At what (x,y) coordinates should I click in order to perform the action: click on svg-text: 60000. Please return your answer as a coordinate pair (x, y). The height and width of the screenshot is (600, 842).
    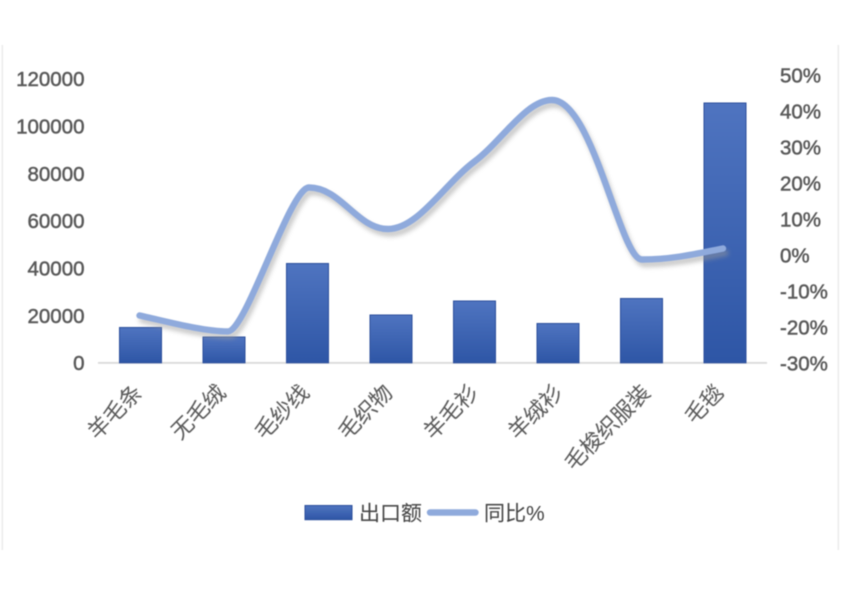
    Looking at the image, I should click on (55, 221).